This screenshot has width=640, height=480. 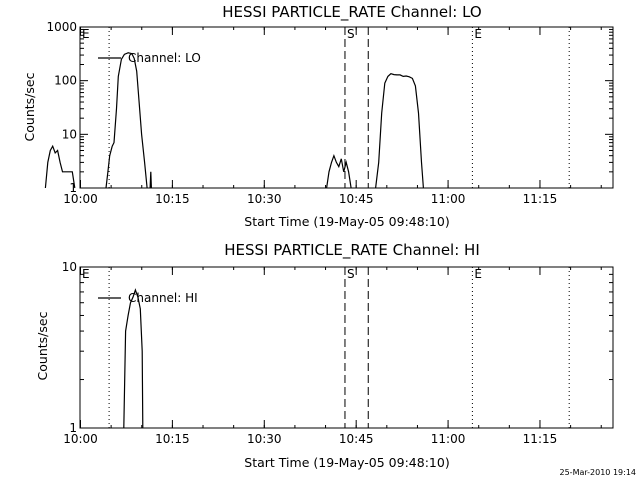 I want to click on y-tick-label: 1000, so click(x=61, y=27).